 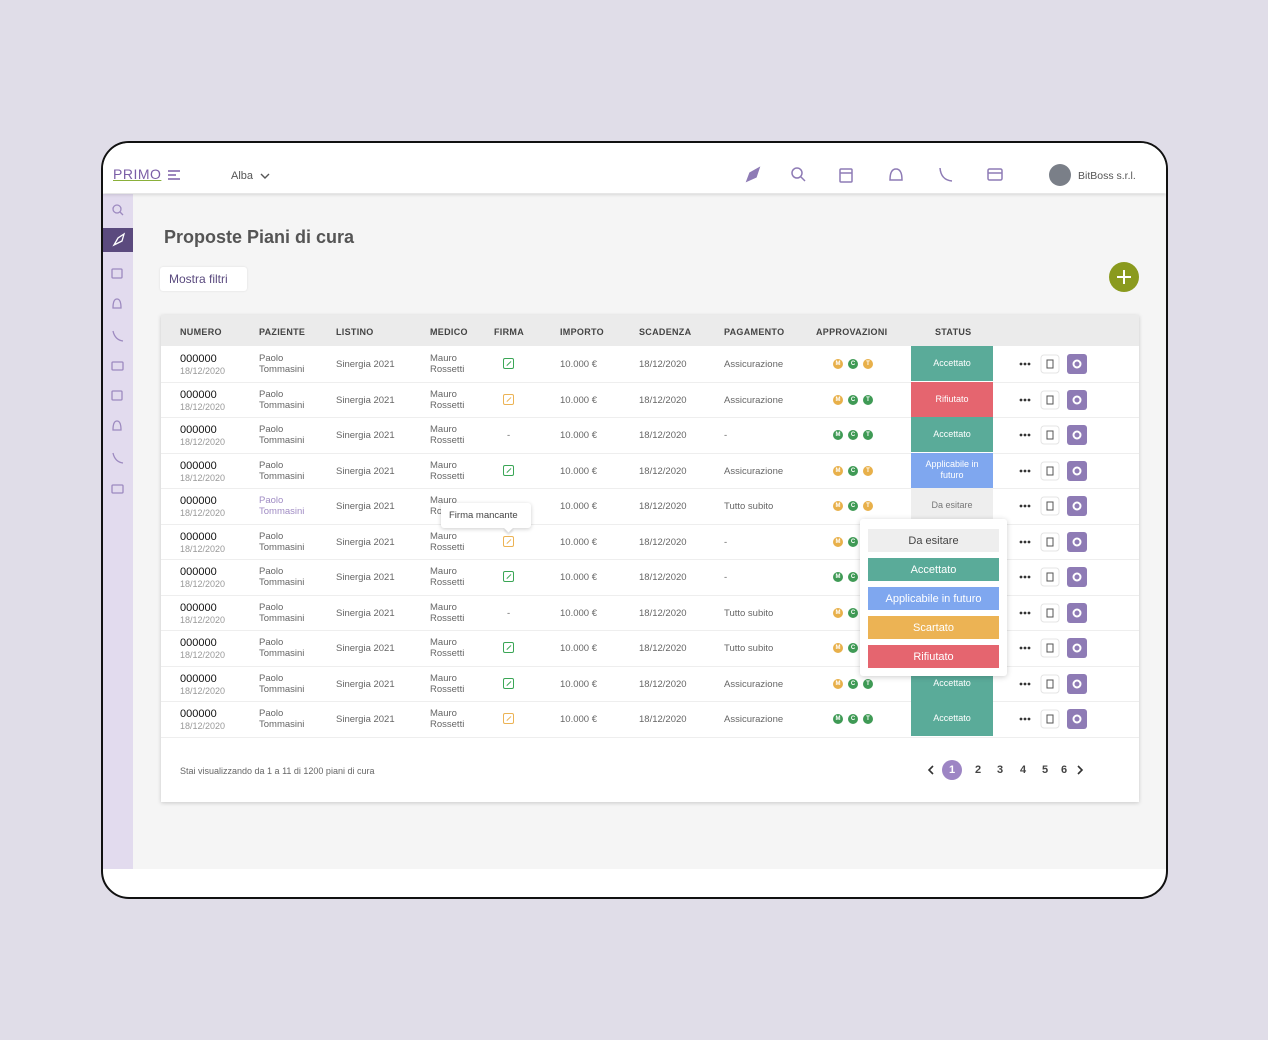 What do you see at coordinates (1064, 770) in the screenshot?
I see `page-number: 6` at bounding box center [1064, 770].